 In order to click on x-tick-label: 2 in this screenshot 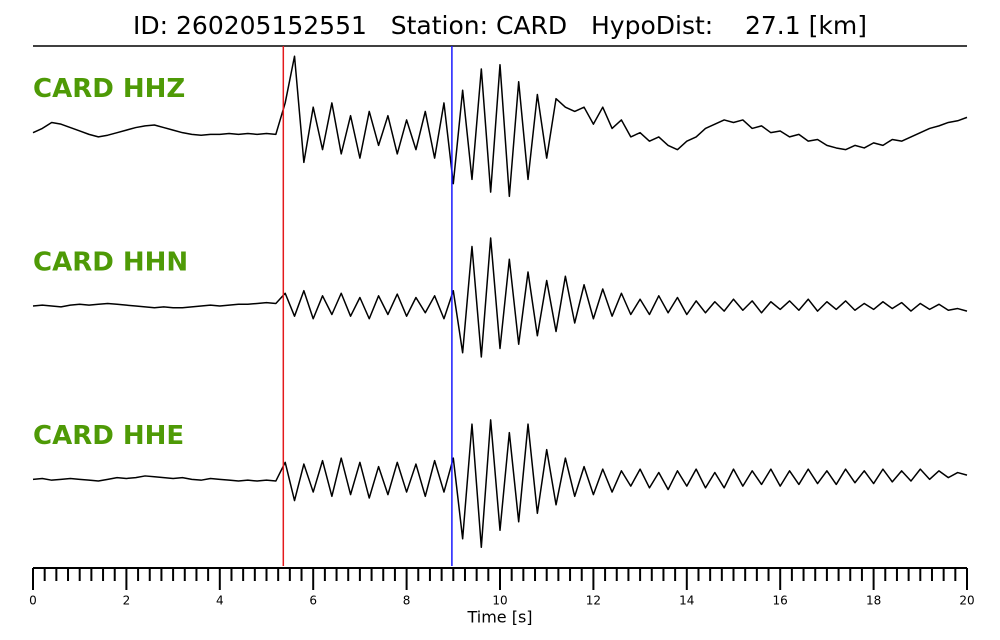, I will do `click(127, 601)`.